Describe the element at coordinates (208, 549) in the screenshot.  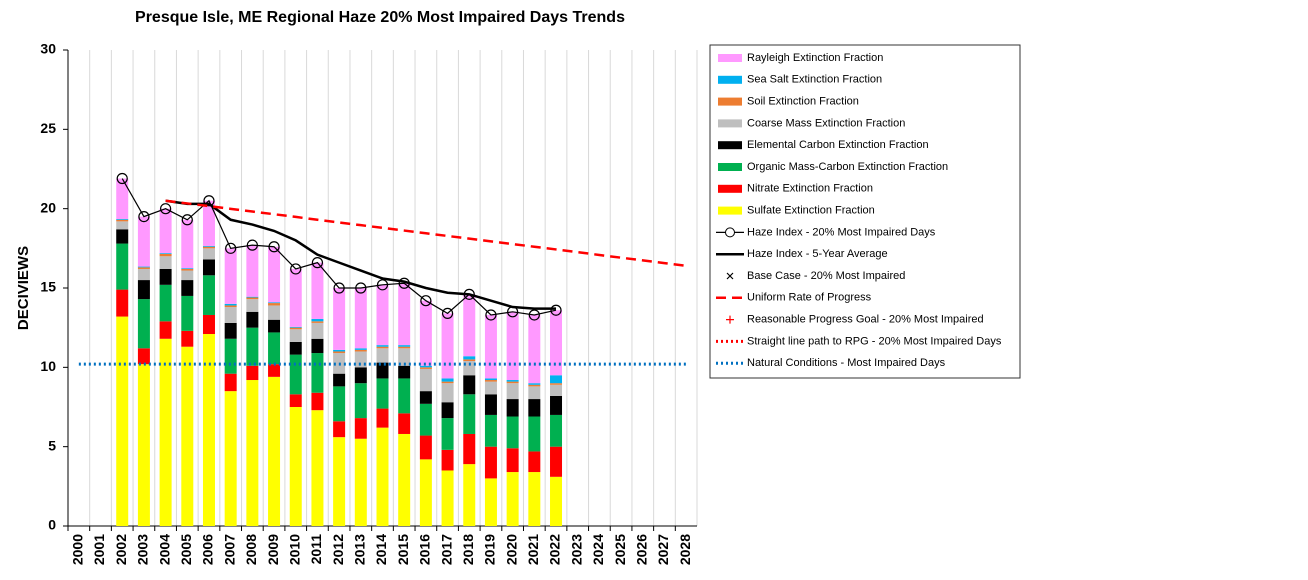
I see `x-tick-label: 2006` at that location.